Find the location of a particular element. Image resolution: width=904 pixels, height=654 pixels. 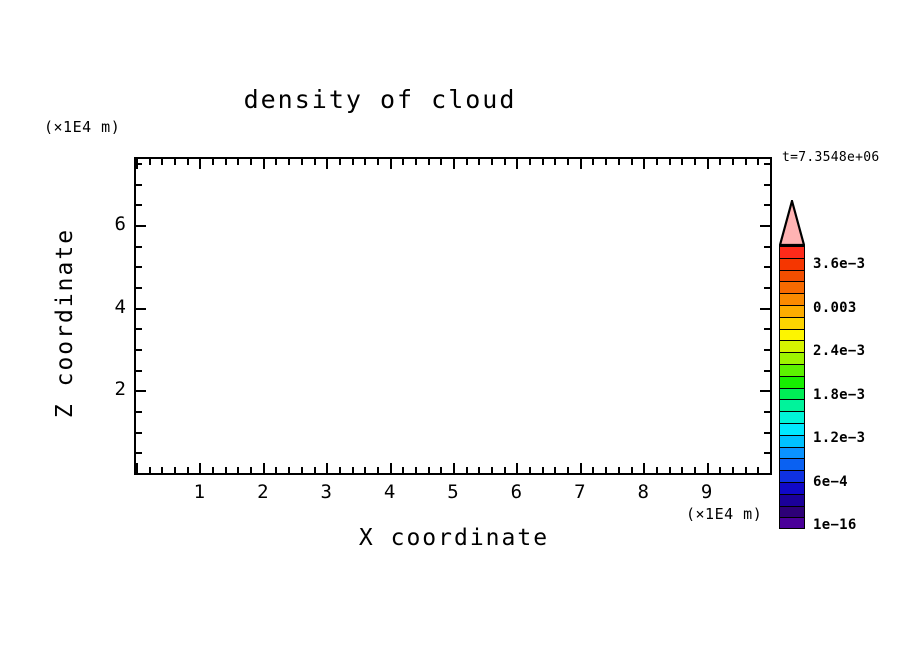

colorbar-tick-label: 3.6e−3 is located at coordinates (839, 264).